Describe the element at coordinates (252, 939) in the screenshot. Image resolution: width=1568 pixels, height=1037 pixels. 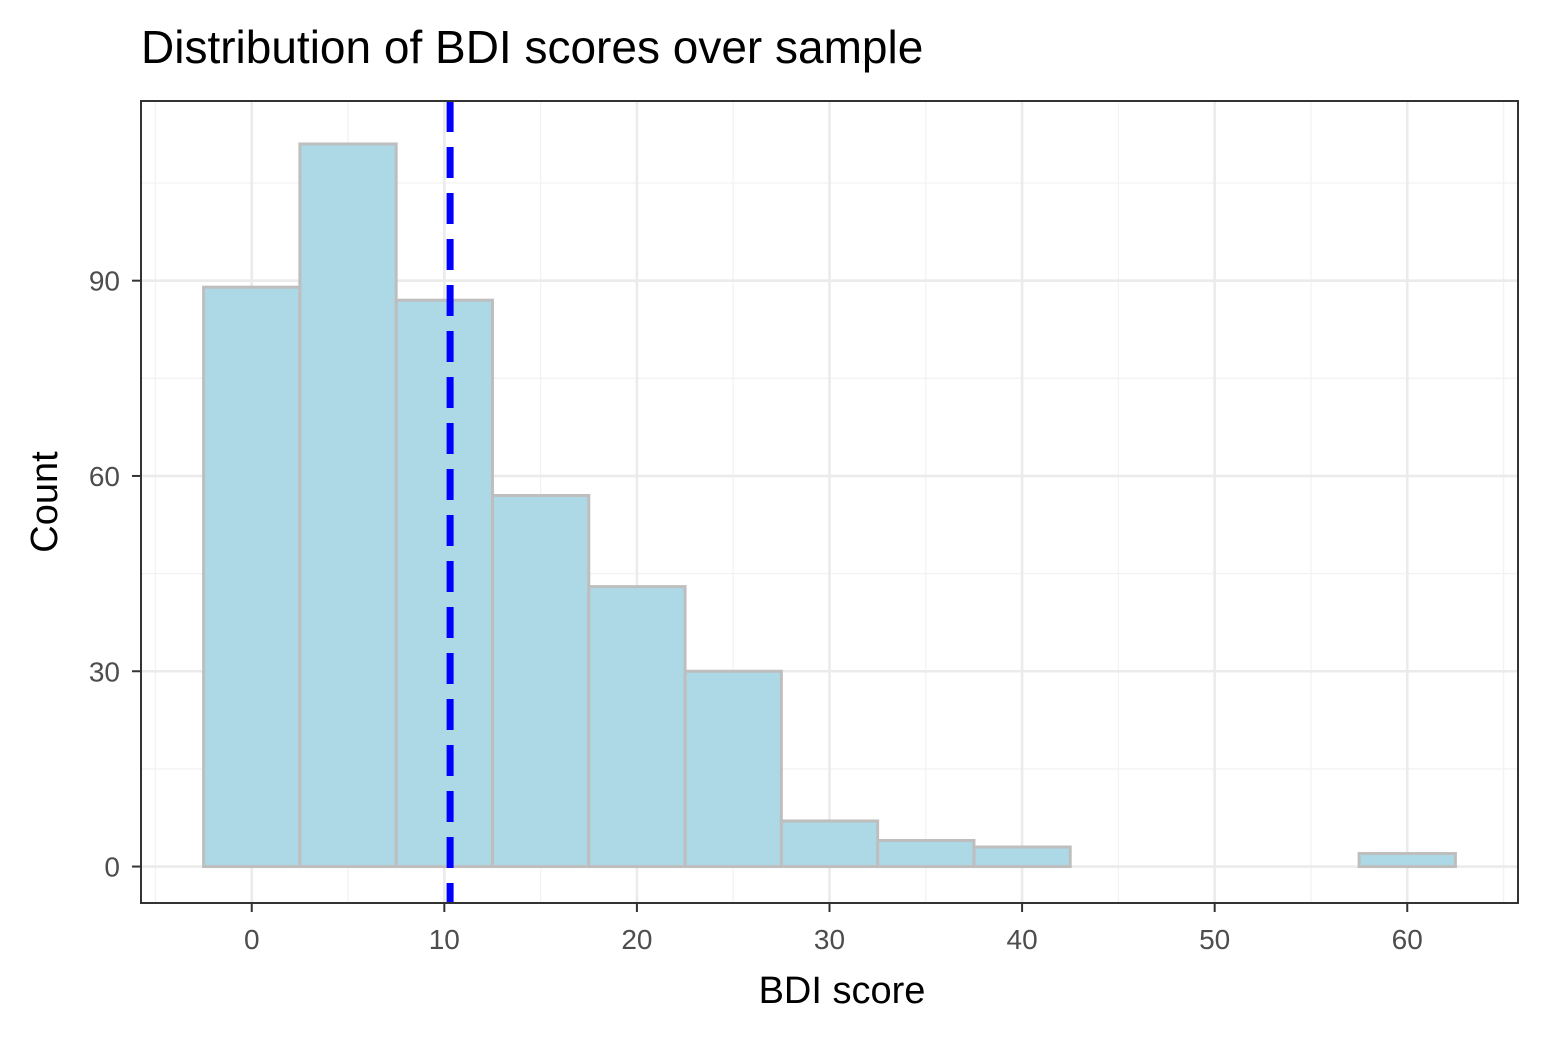
I see `x-tick-label: 0` at that location.